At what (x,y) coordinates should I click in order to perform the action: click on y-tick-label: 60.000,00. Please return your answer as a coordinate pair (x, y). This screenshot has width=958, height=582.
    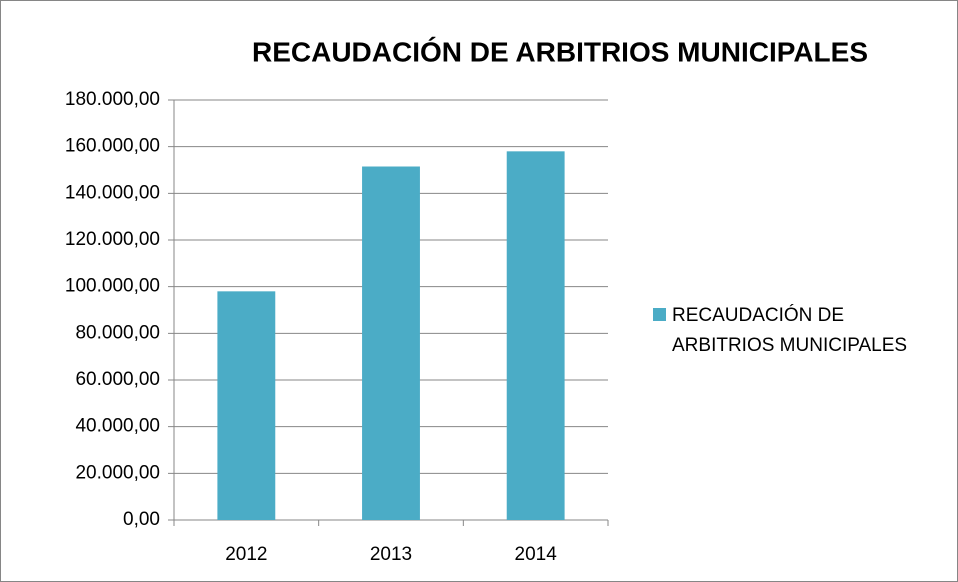
    Looking at the image, I should click on (117, 379).